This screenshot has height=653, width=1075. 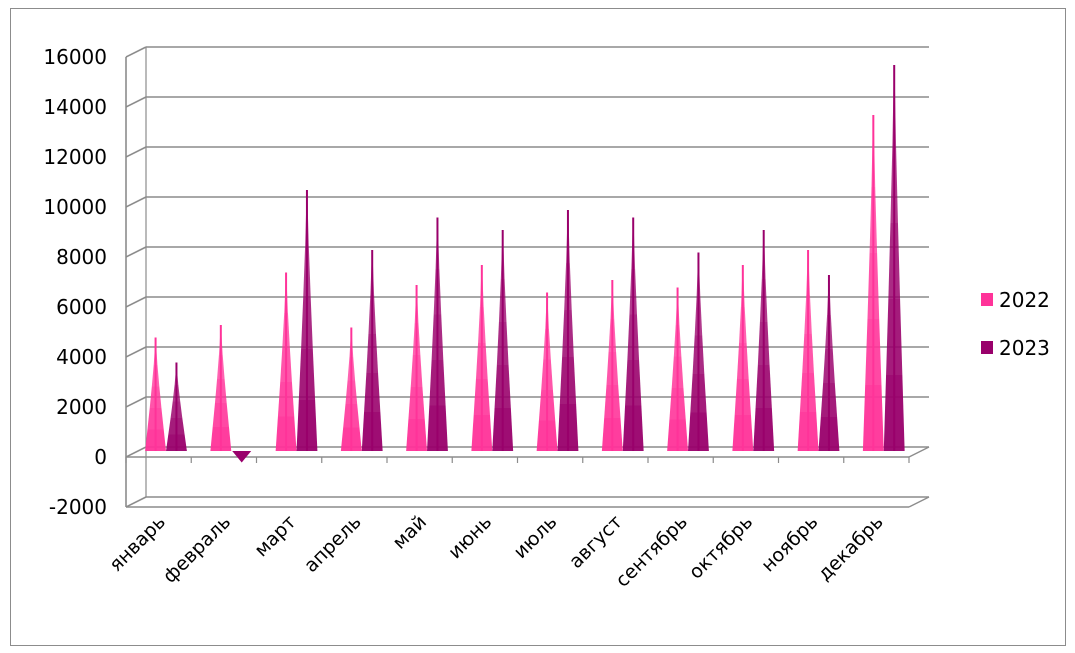 What do you see at coordinates (1024, 348) in the screenshot?
I see `legend-label: 2023` at bounding box center [1024, 348].